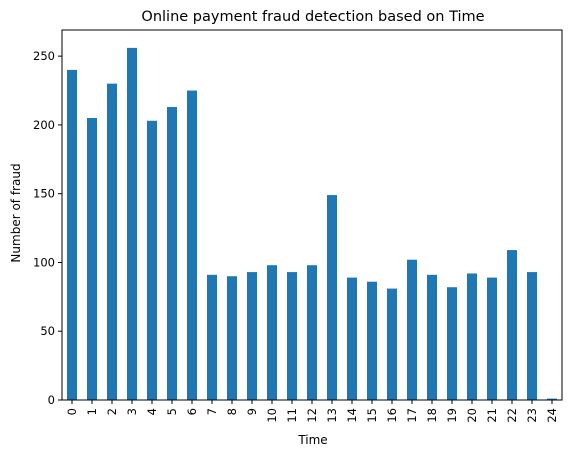  What do you see at coordinates (92, 411) in the screenshot?
I see `x-tick-label: 1` at bounding box center [92, 411].